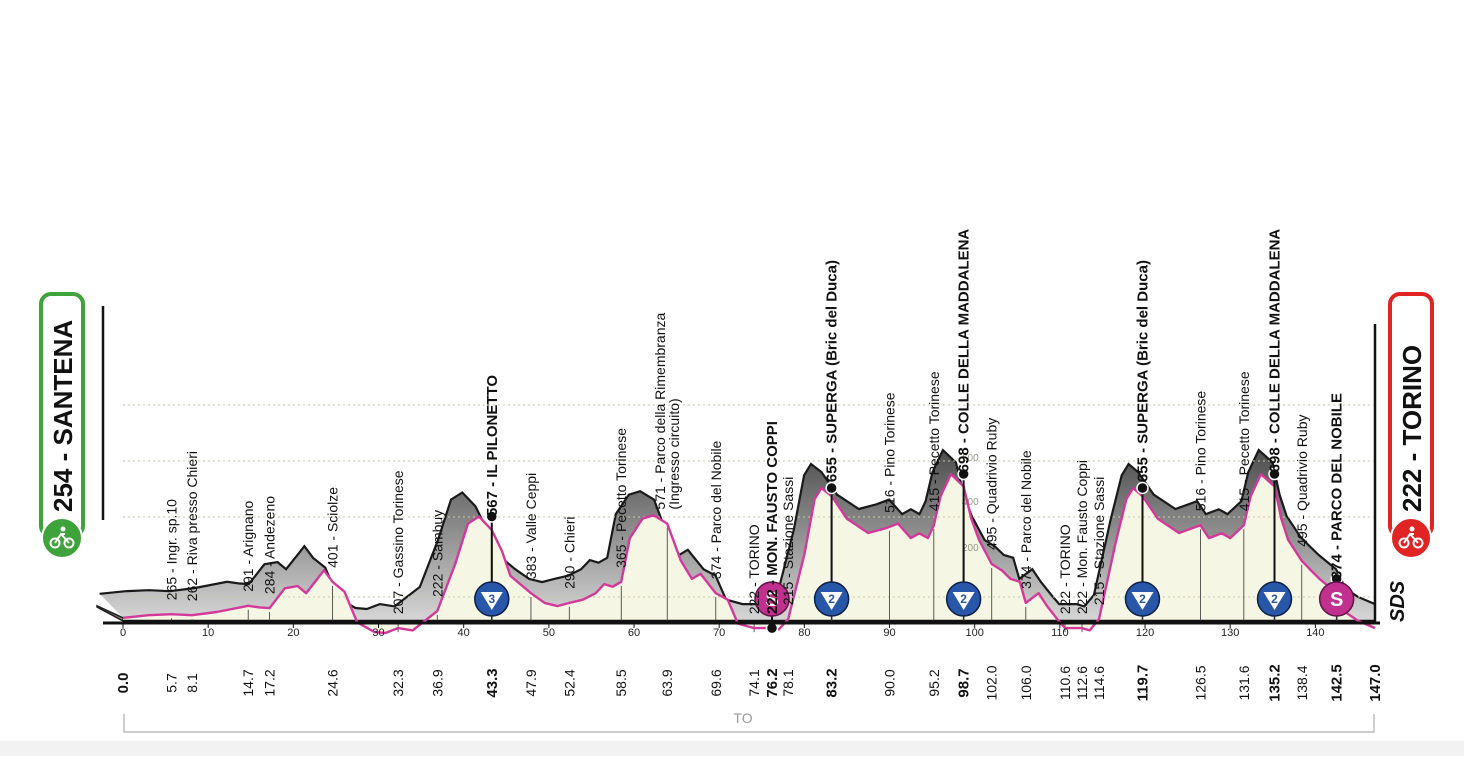  Describe the element at coordinates (674, 453) in the screenshot. I see `place-label: (Ingresso circuito)` at that location.